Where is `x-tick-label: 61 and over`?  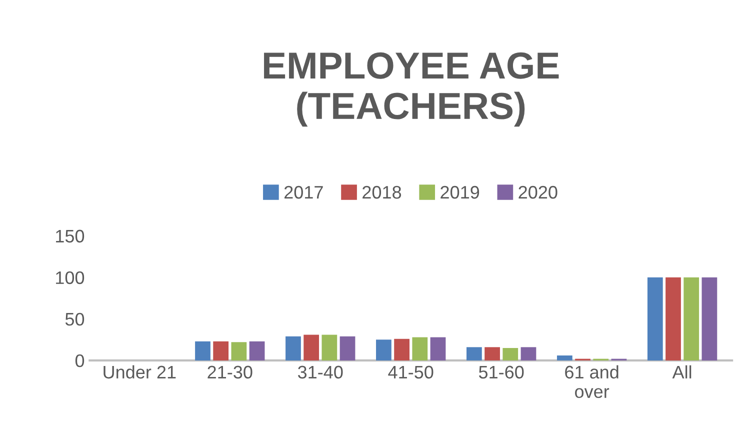
x-tick-label: 61 and over is located at coordinates (591, 381).